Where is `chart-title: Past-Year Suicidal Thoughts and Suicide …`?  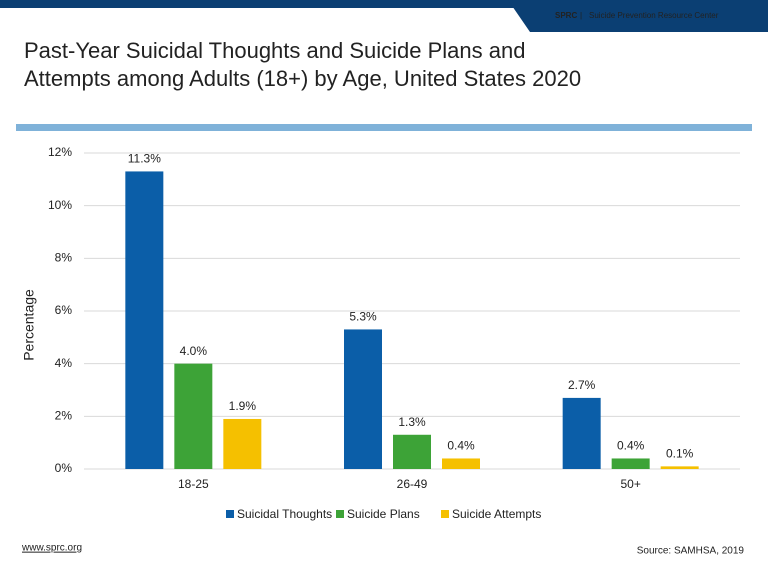 chart-title: Past-Year Suicidal Thoughts and Suicide … is located at coordinates (274, 50).